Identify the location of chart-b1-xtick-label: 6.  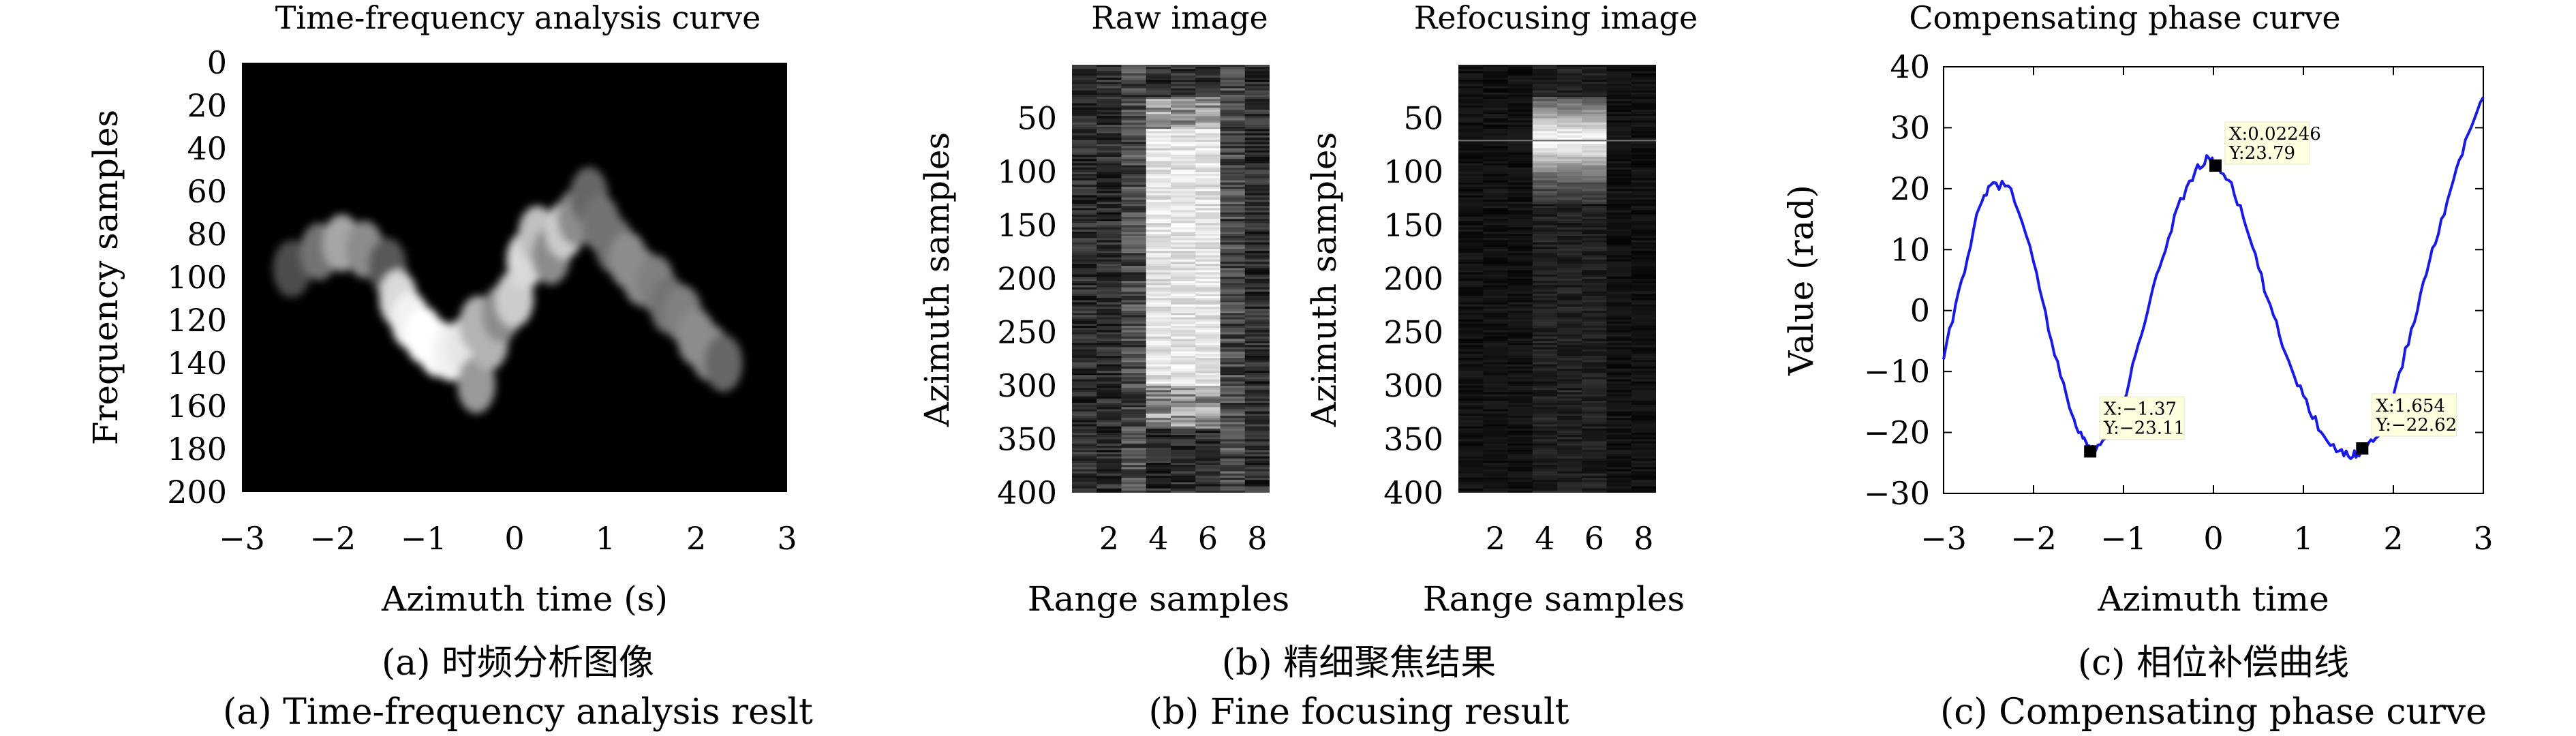
(1208, 538).